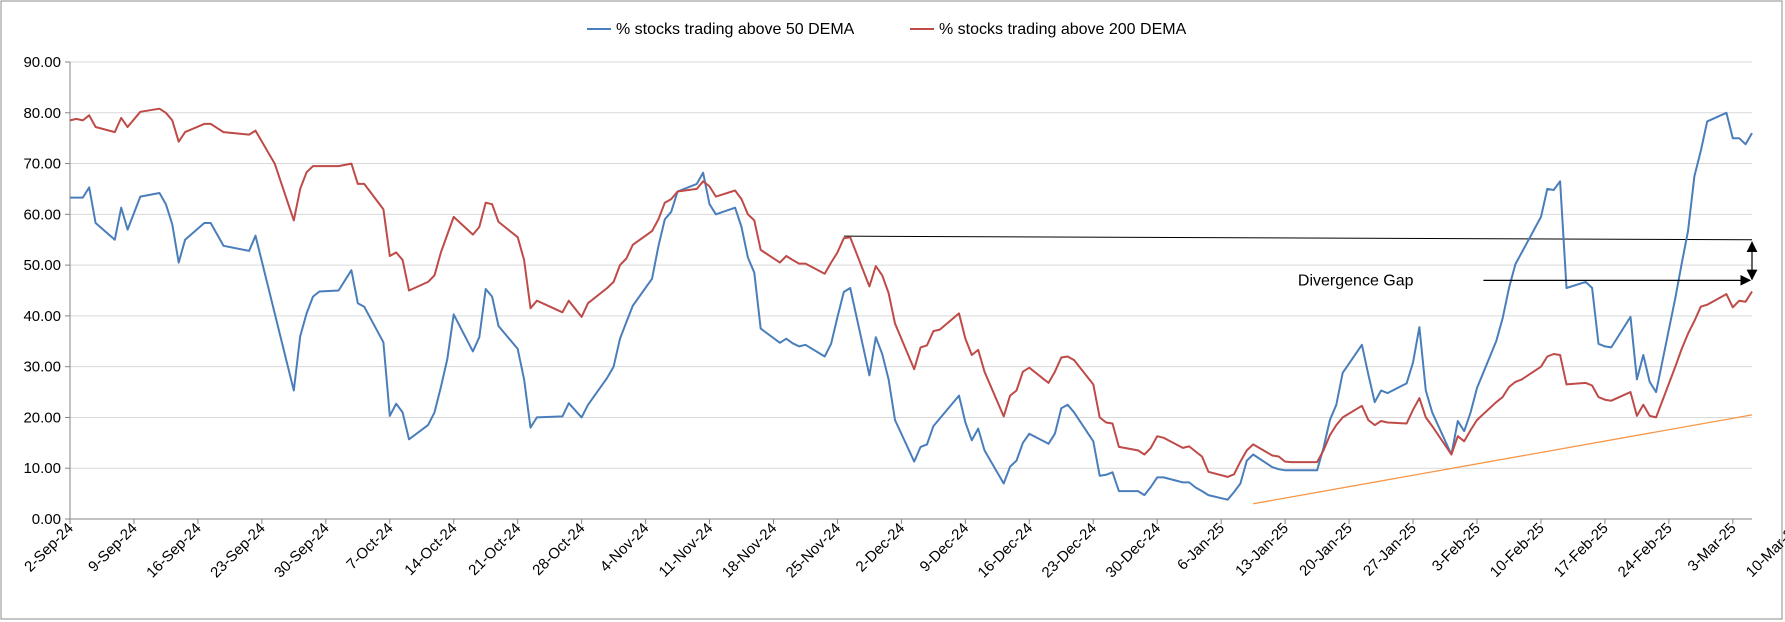 The height and width of the screenshot is (622, 1785). Describe the element at coordinates (42, 62) in the screenshot. I see `y-tick-label: 90.00` at that location.